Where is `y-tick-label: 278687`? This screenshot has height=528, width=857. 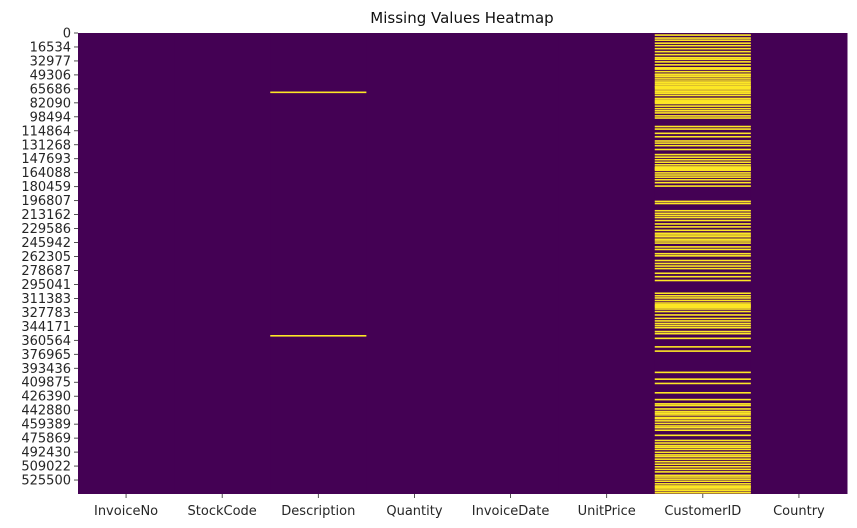 y-tick-label: 278687 is located at coordinates (46, 271).